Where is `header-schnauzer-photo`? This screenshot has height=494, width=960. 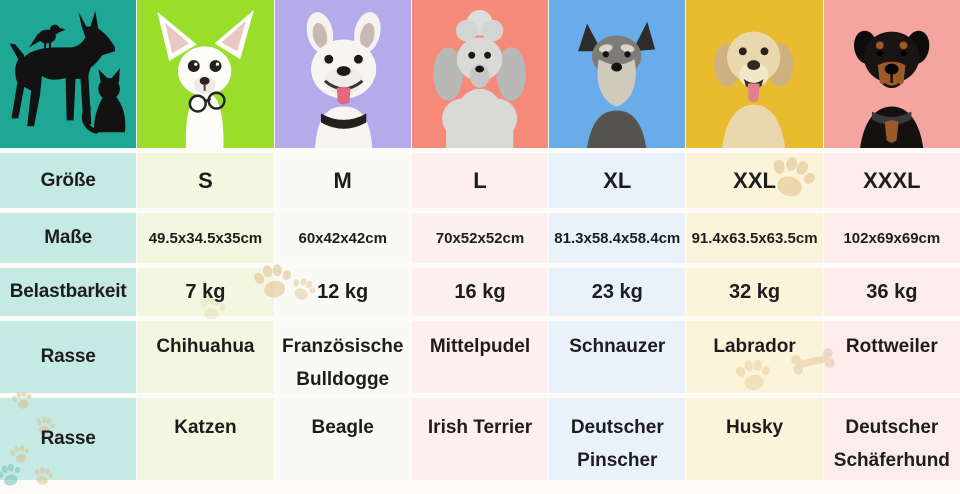
header-schnauzer-photo is located at coordinates (617, 74).